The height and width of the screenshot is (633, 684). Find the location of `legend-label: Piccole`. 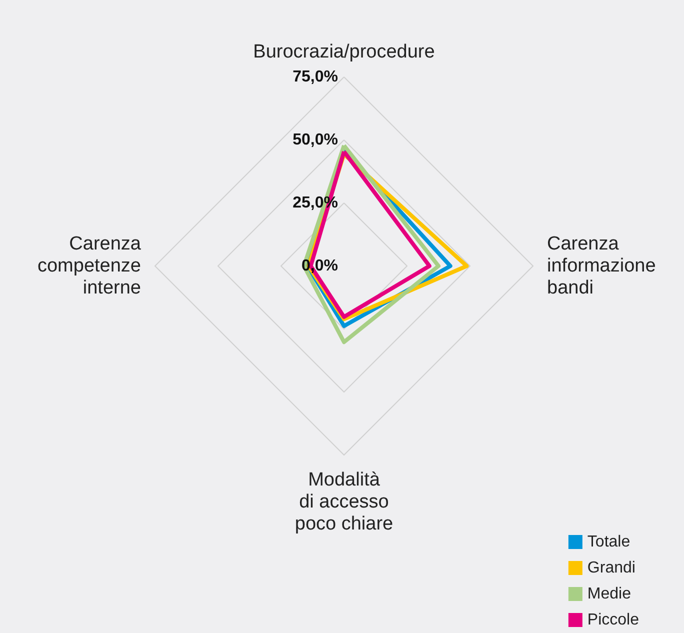

legend-label: Piccole is located at coordinates (613, 620).